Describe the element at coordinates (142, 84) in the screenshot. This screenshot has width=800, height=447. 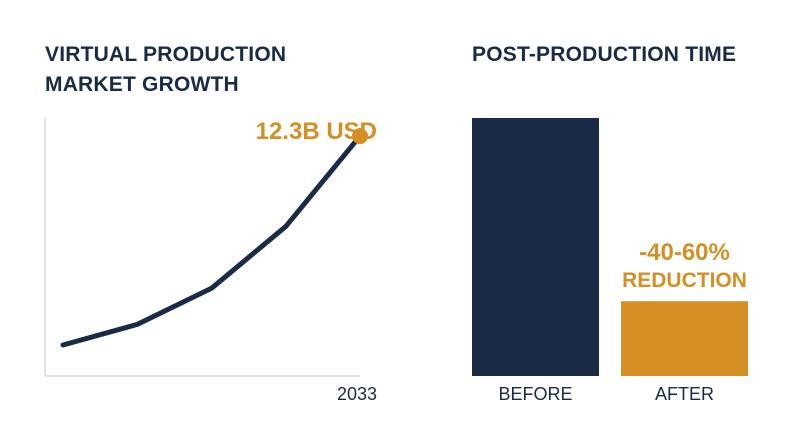
I see `line-chart-title-line-2: MARKET GROWTH` at that location.